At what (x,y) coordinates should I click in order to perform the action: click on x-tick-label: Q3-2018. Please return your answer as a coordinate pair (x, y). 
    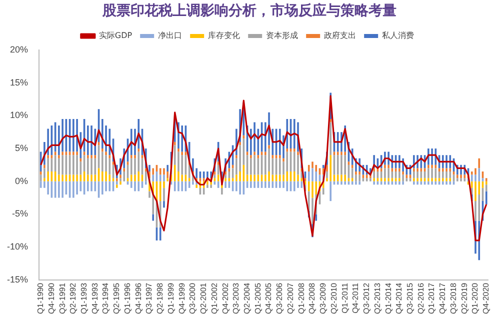
    Looking at the image, I should click on (453, 298).